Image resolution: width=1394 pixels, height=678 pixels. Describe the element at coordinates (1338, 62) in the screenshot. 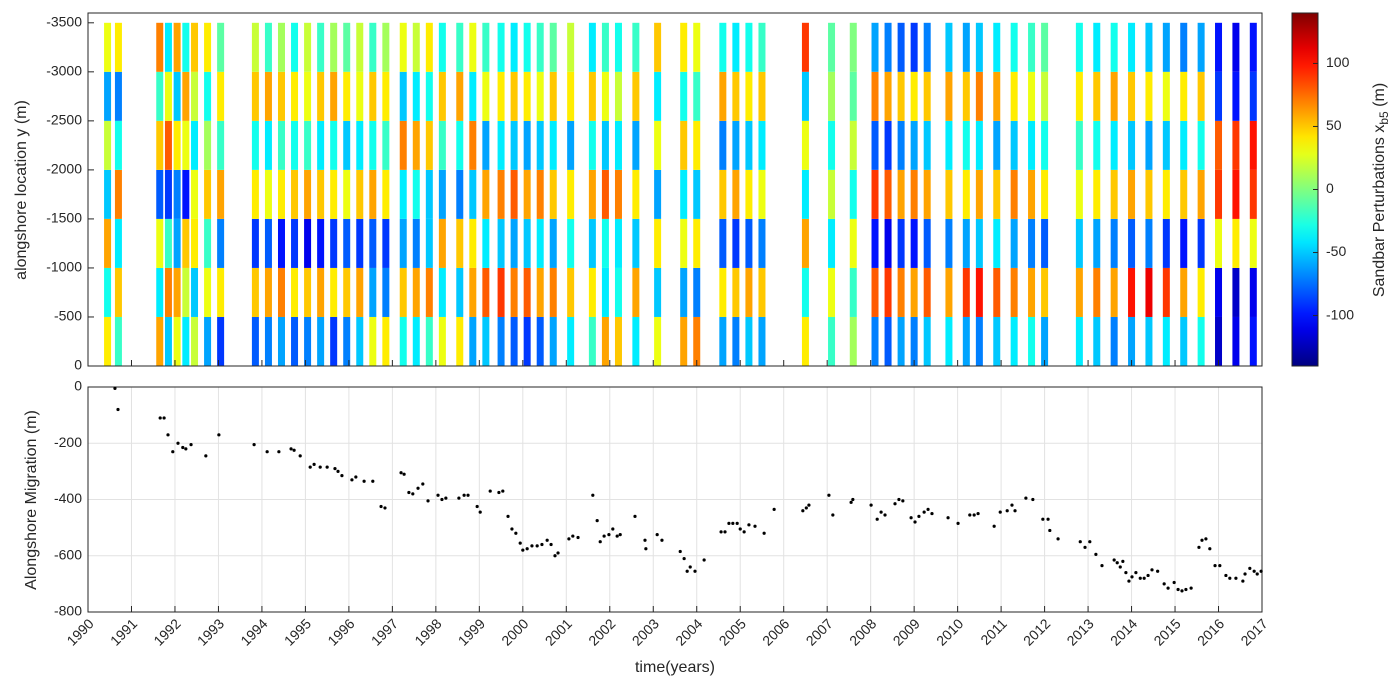

I see `colorbar-tick-label: 100` at that location.